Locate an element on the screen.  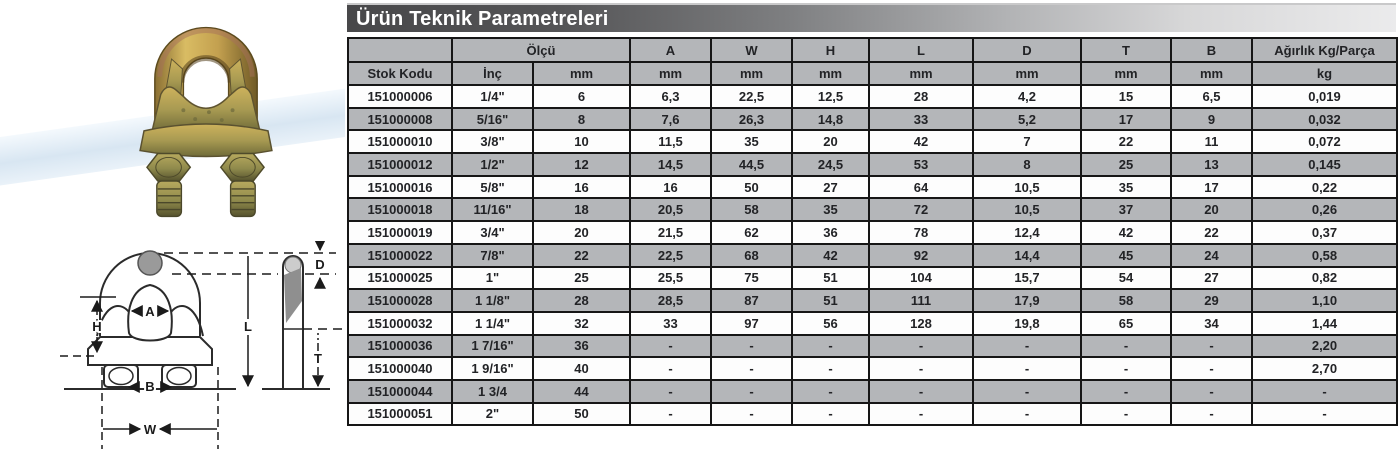
table-cell: 11,5 is located at coordinates (670, 142).